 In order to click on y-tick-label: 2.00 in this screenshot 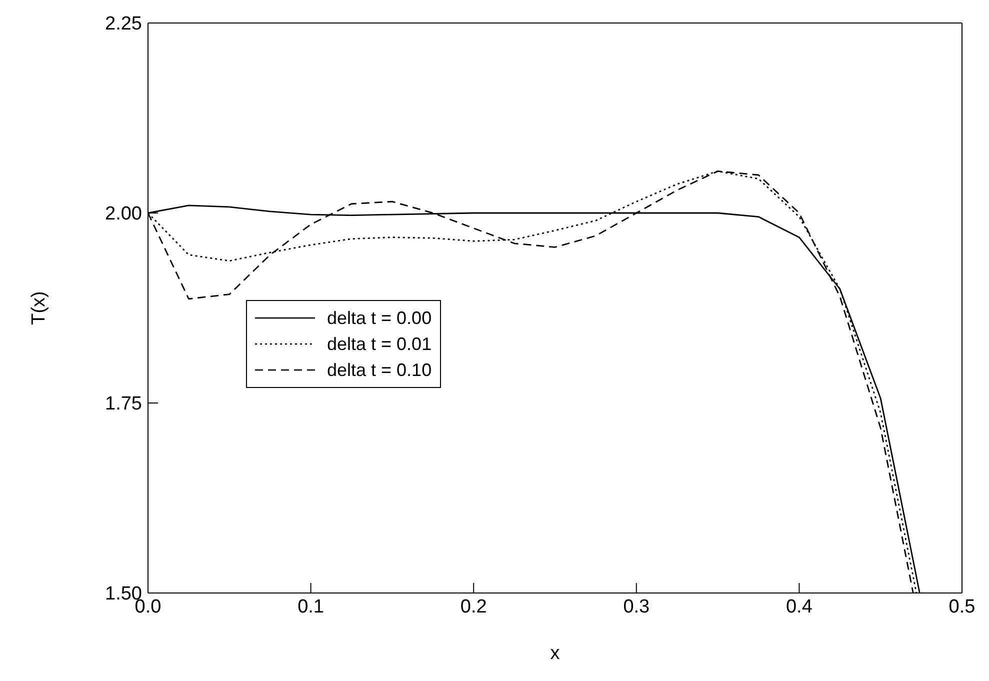, I will do `click(123, 214)`.